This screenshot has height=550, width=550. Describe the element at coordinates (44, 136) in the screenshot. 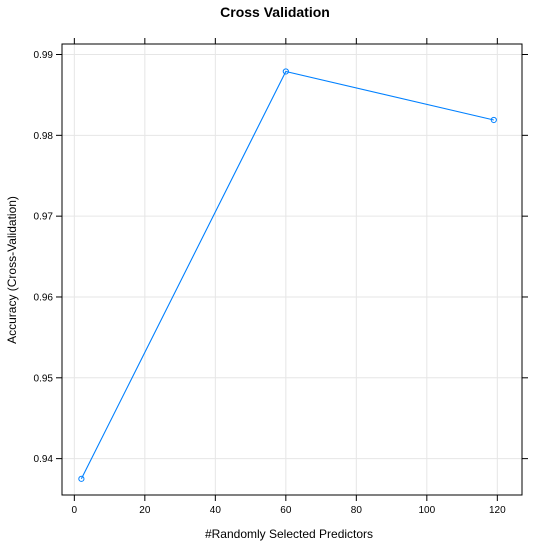

I see `y-tick-label: 0.98` at that location.